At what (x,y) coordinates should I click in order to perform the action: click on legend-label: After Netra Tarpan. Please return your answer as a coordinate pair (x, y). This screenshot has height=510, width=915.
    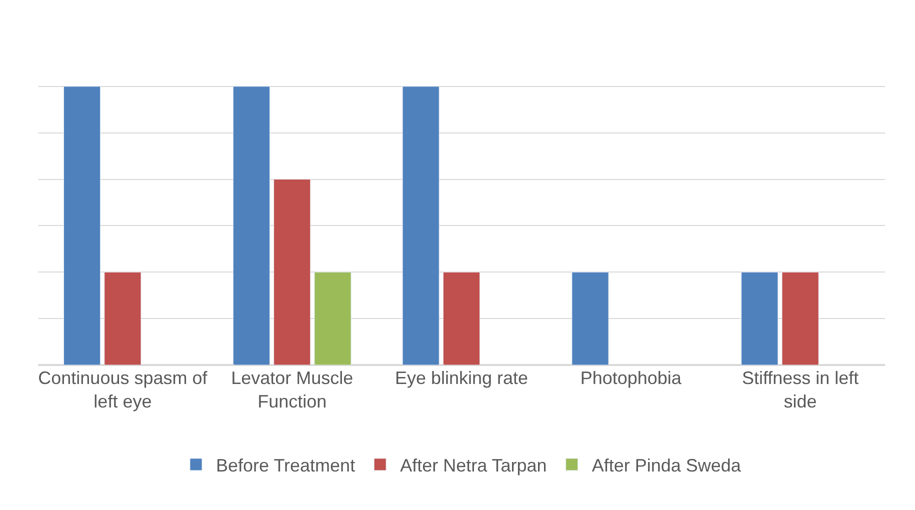
    Looking at the image, I should click on (473, 465).